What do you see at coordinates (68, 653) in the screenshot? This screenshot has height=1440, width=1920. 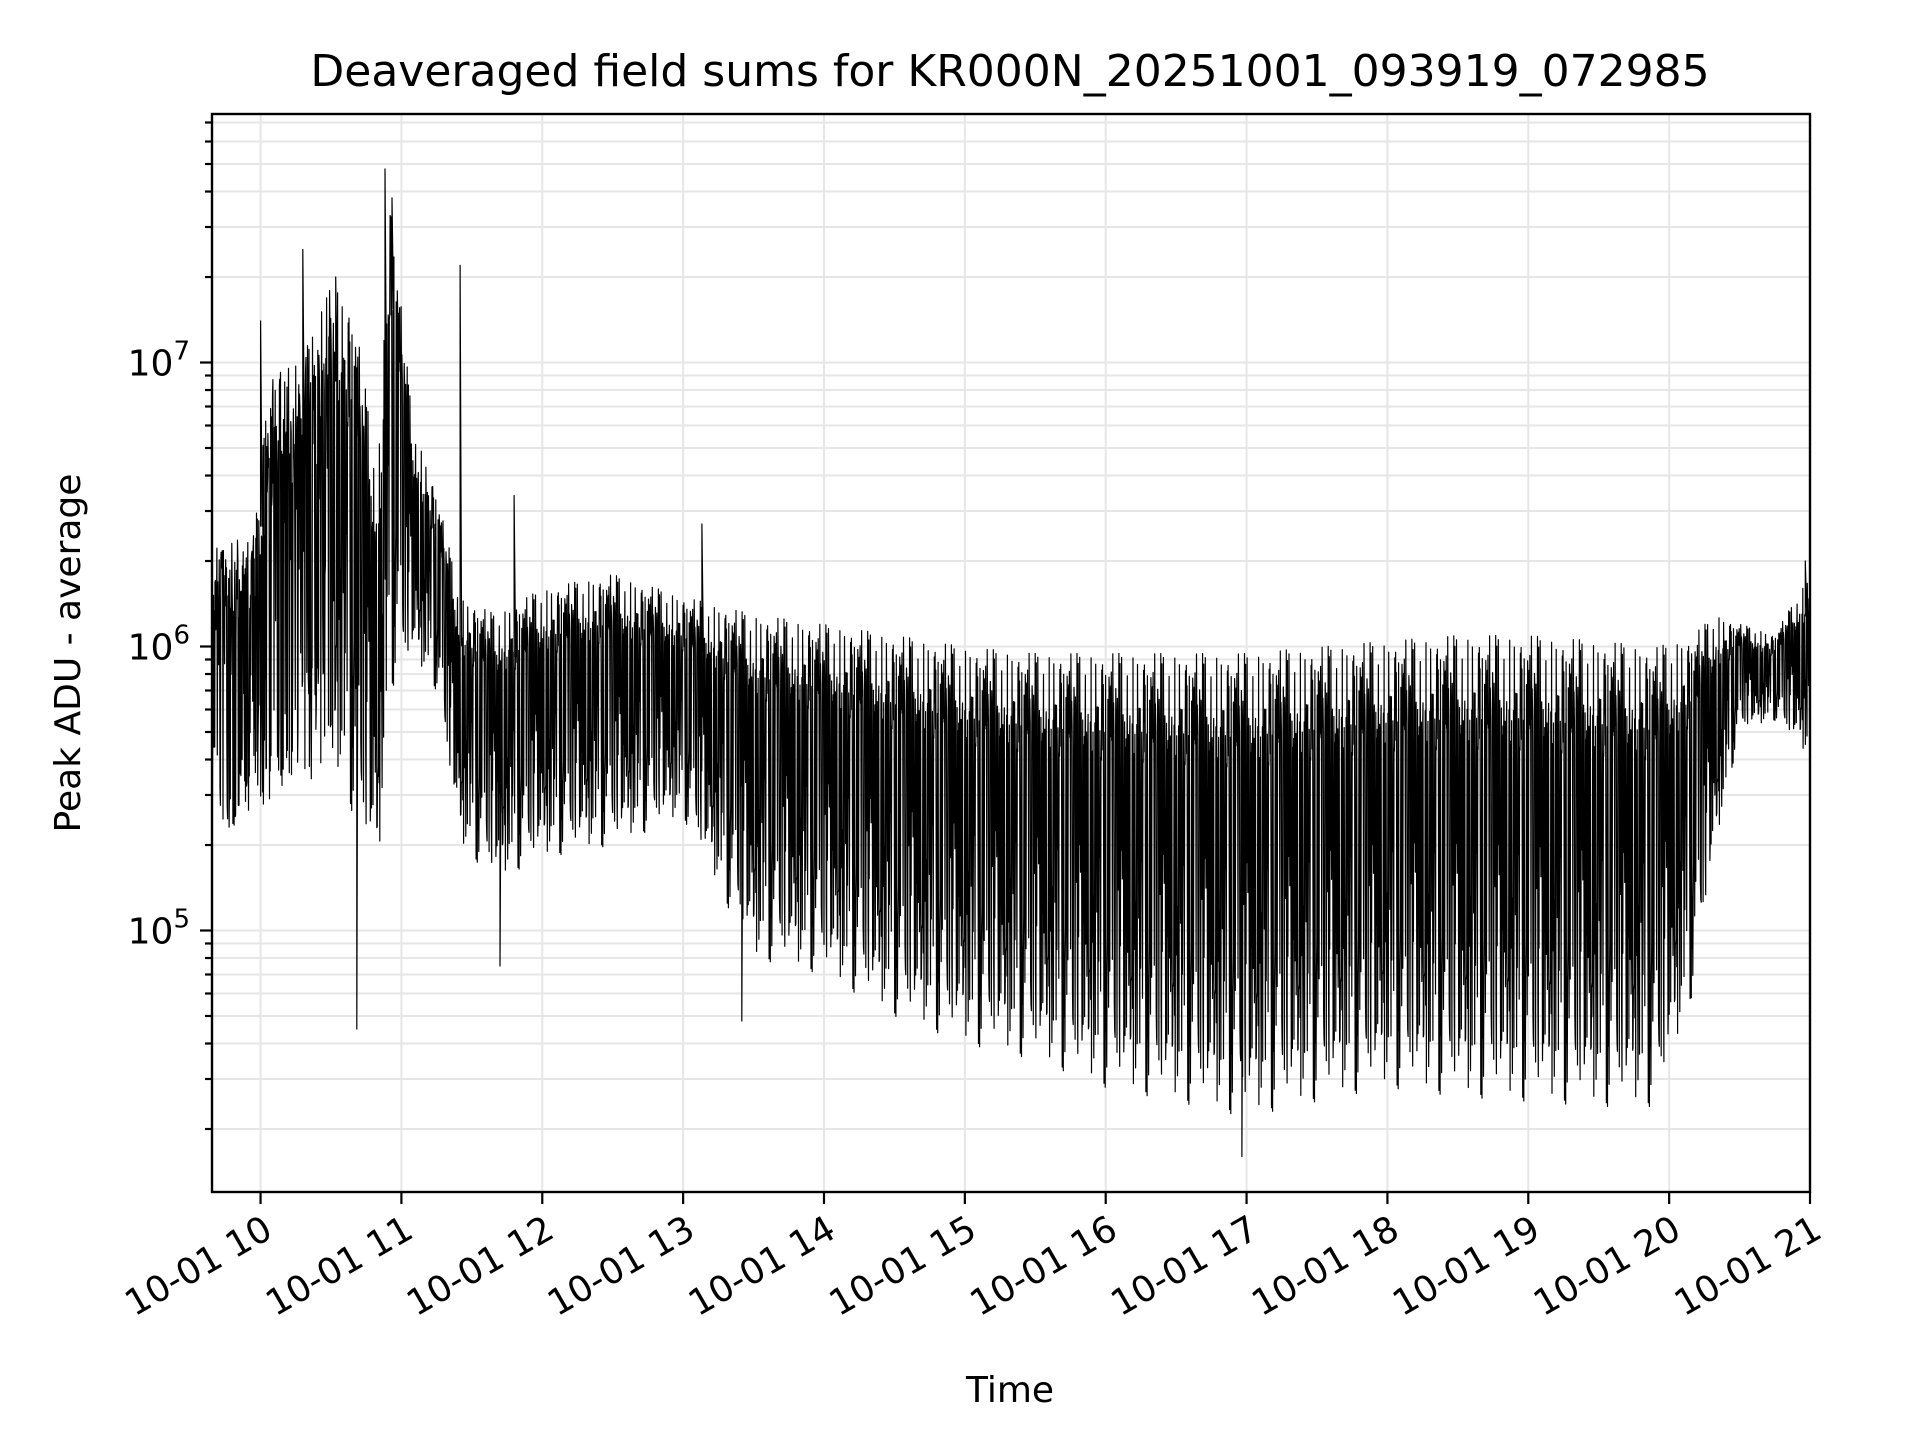 I see `y-axis-label: Peak ADU - average` at bounding box center [68, 653].